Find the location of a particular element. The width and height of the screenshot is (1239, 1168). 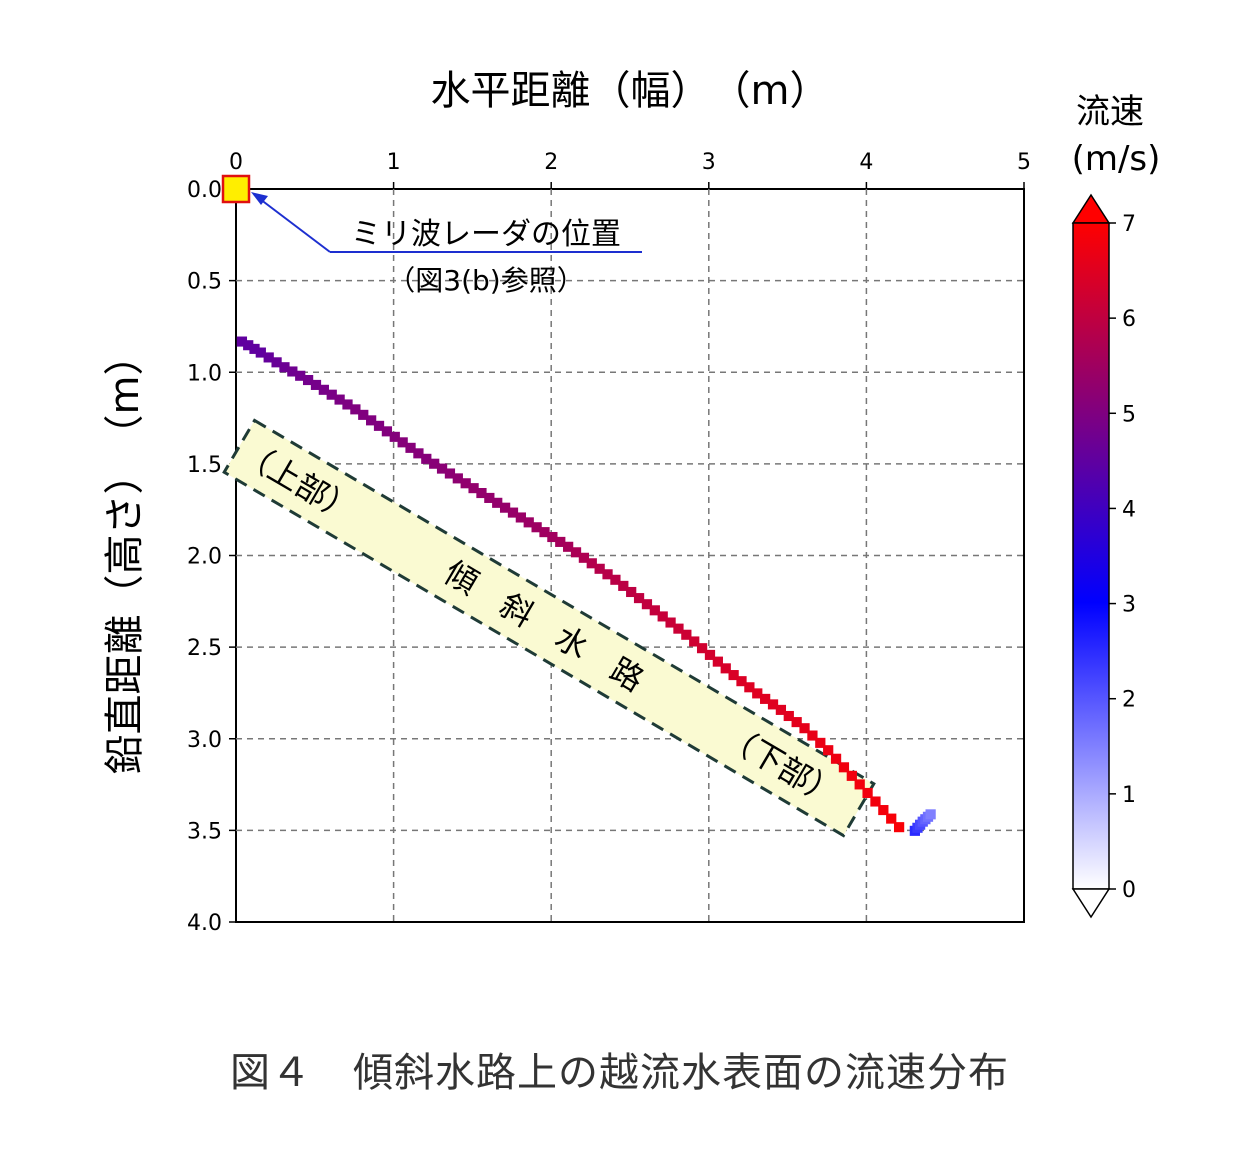

radar-label: ミリ波レーダの位置 is located at coordinates (486, 234).